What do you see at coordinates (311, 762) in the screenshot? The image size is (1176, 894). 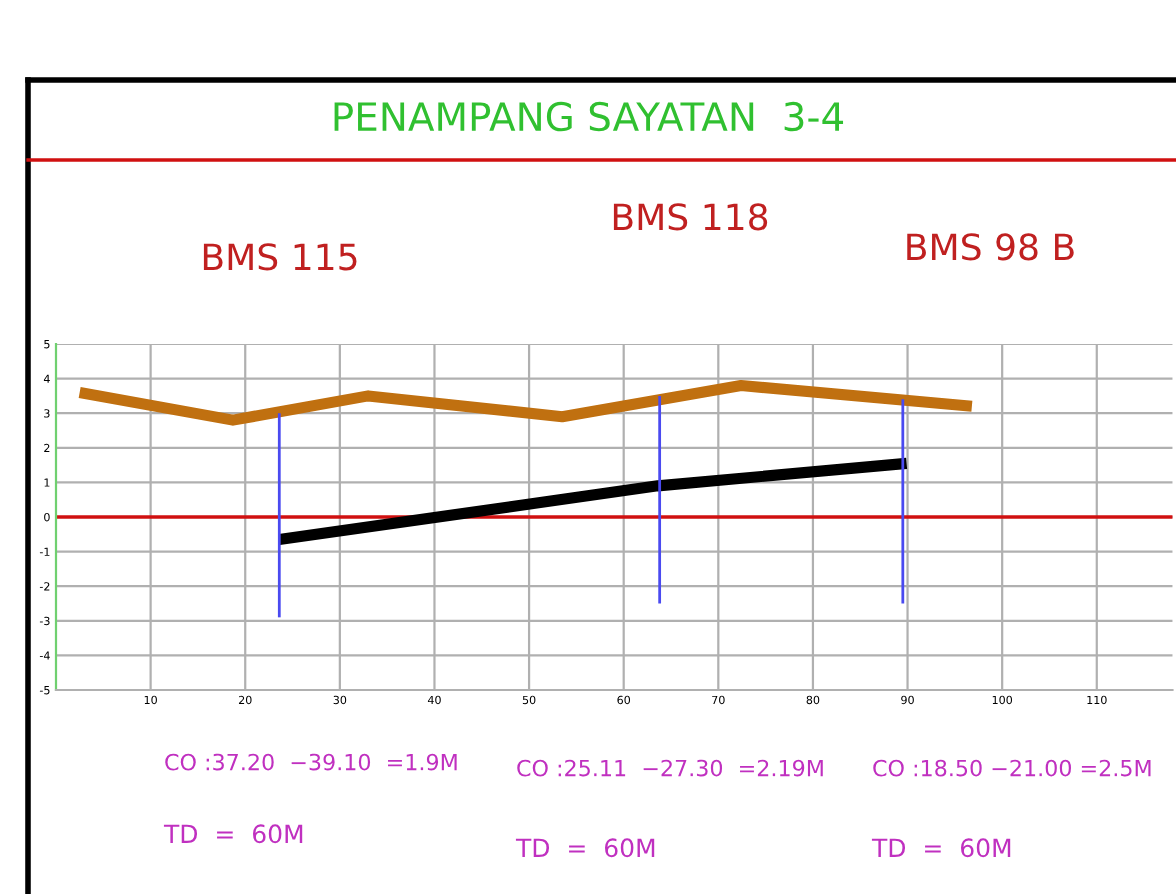 I see `text: CO :37.20 −39.10 =1.9M` at bounding box center [311, 762].